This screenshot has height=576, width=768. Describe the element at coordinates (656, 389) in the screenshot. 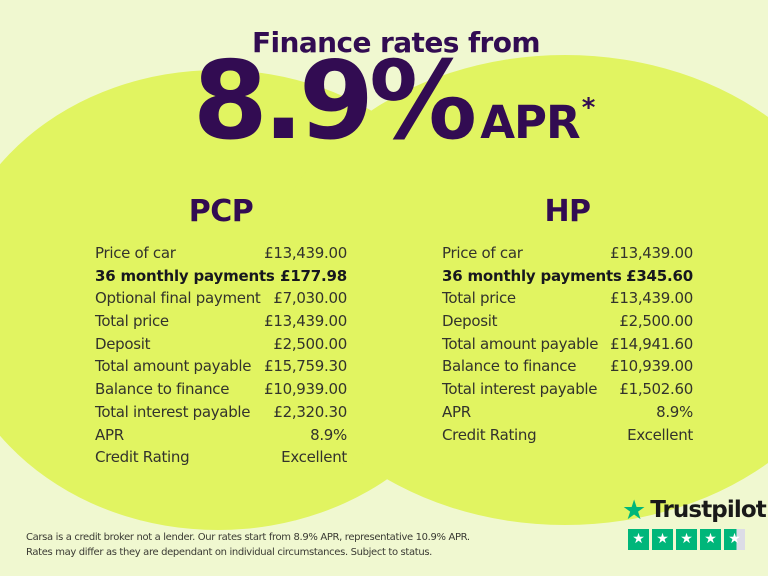

I see `row-value: £1,502.60` at that location.